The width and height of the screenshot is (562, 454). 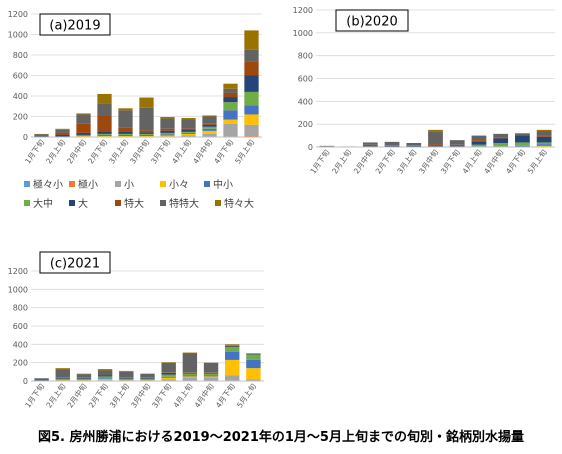 What do you see at coordinates (160, 151) in the screenshot?
I see `x-tick-label: 3月下旬` at bounding box center [160, 151].